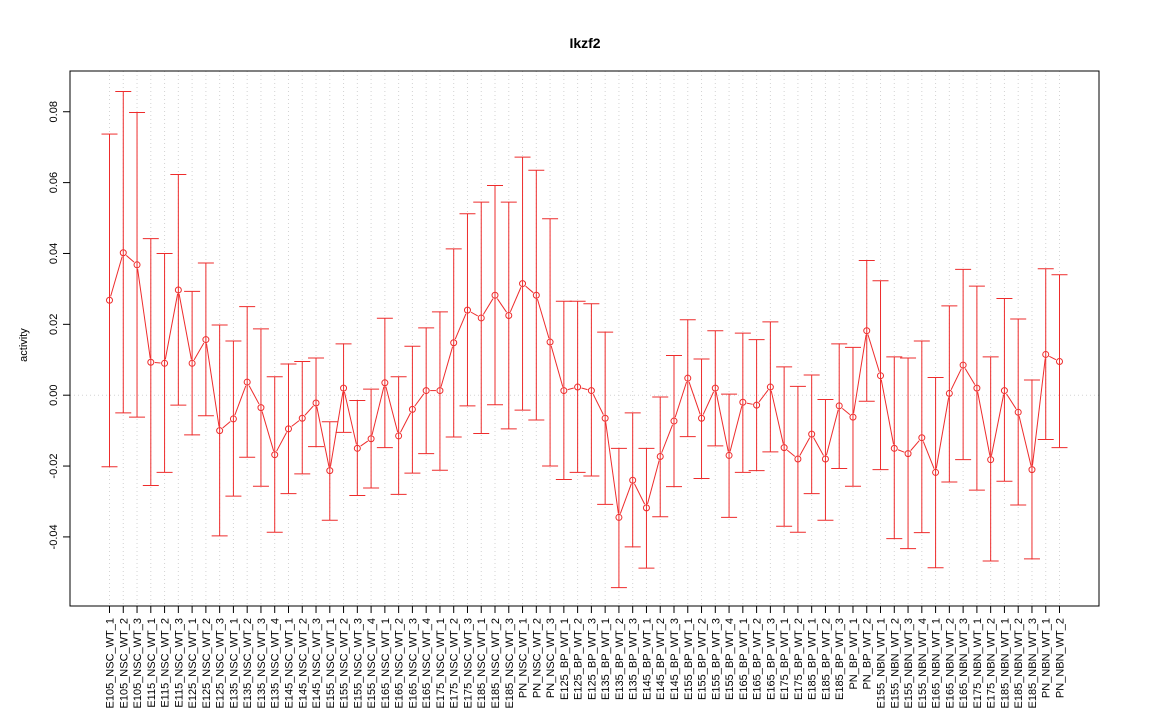 Image resolution: width=1170 pixels, height=720 pixels. I want to click on x-tick-label: E185_BP_WT_2, so click(826, 659).